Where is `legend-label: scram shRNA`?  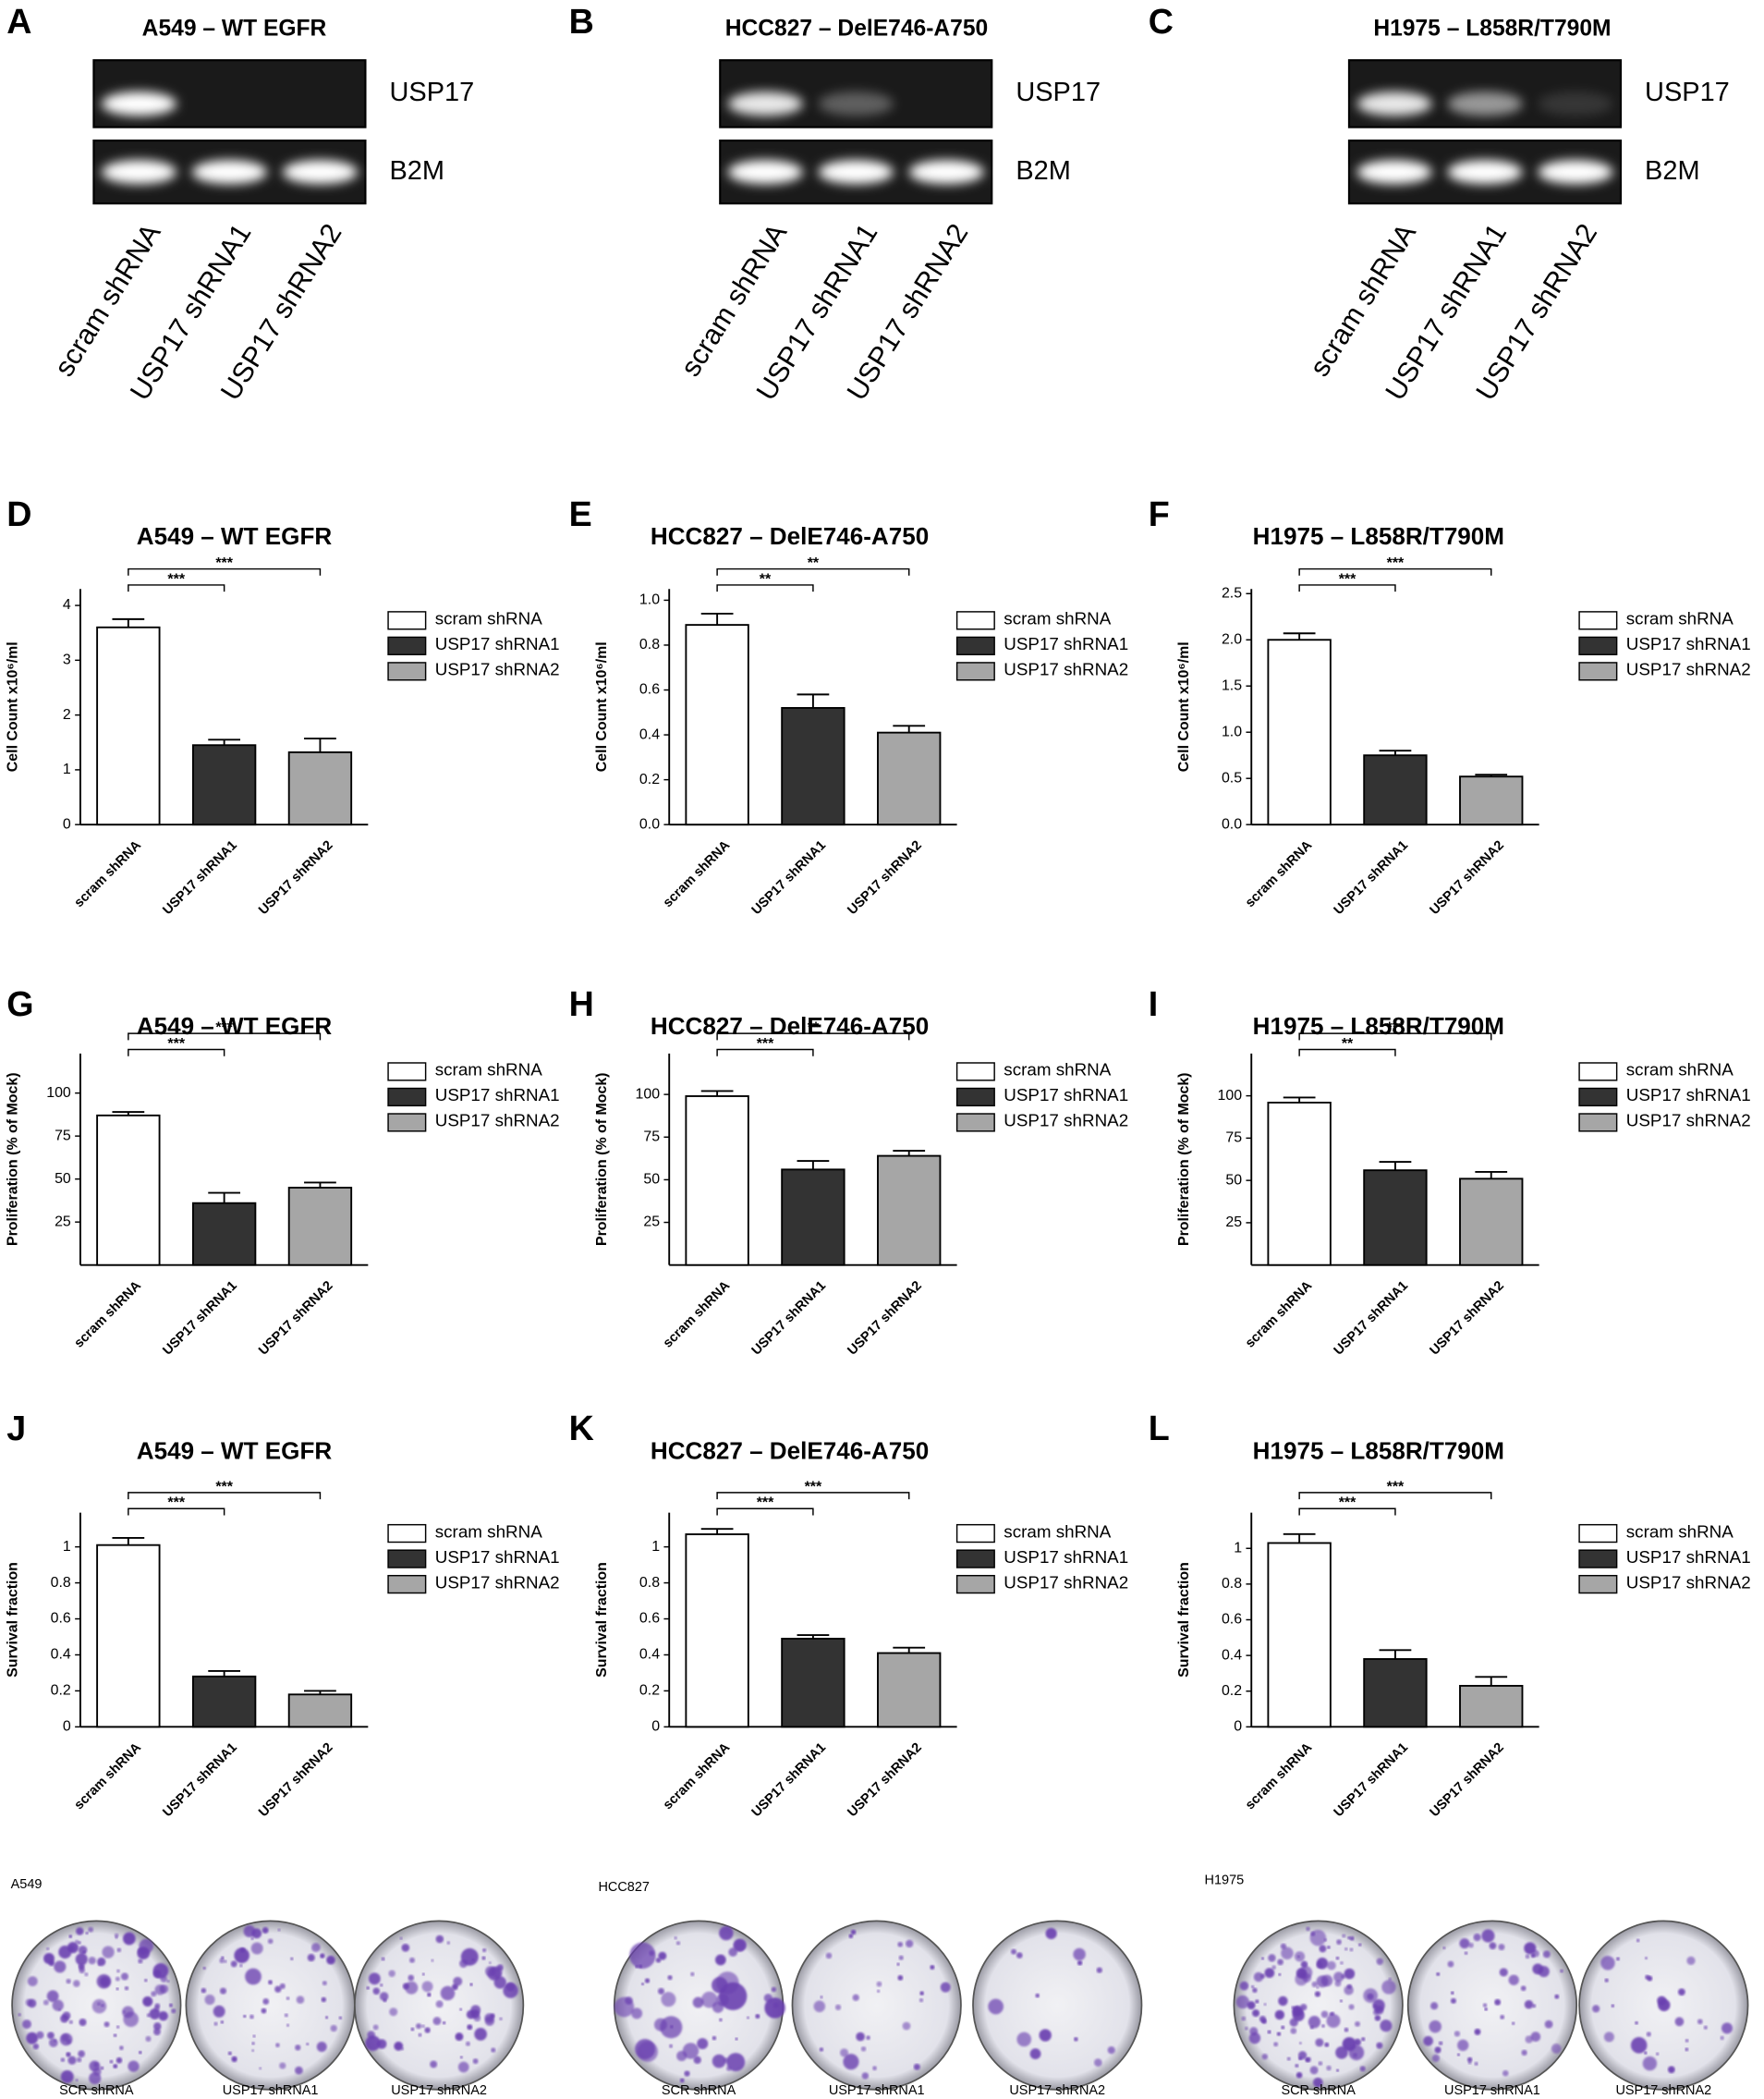 legend-label: scram shRNA is located at coordinates (488, 618).